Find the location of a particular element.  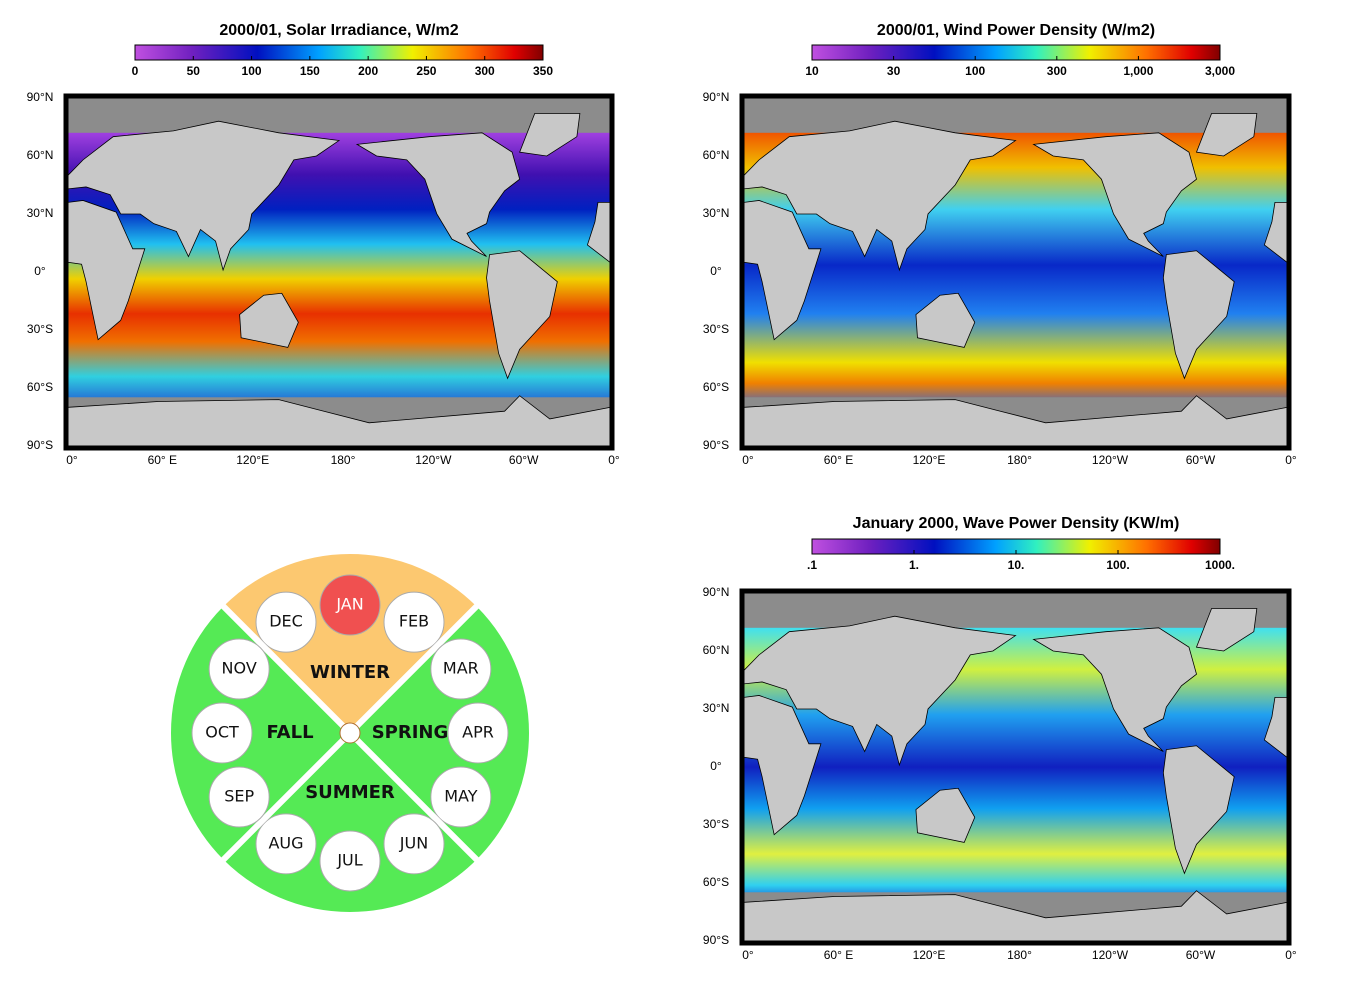

colorbar-tick-label: 100 is located at coordinates (252, 71).